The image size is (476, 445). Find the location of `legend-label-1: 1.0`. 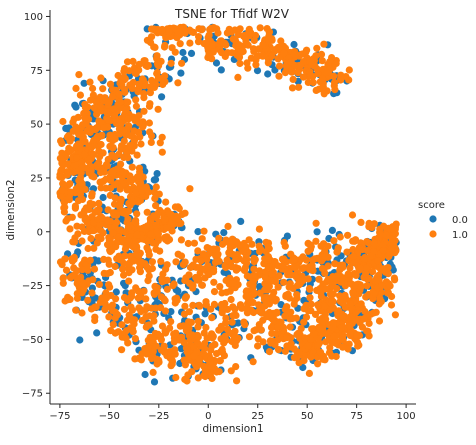

legend-label-1: 1.0 is located at coordinates (460, 235).